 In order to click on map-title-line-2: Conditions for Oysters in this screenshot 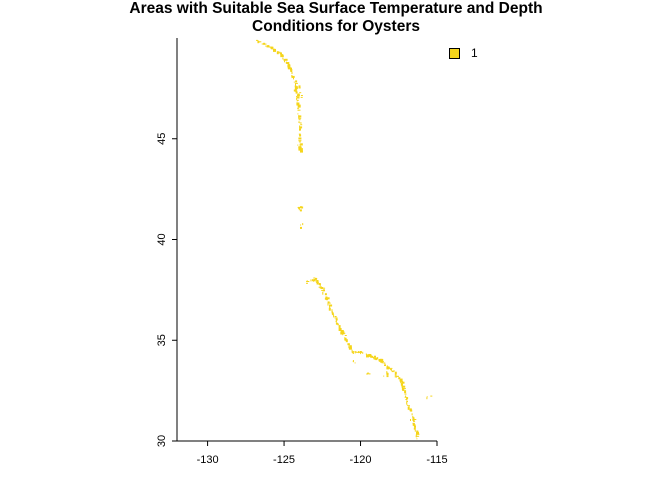, I will do `click(336, 26)`.